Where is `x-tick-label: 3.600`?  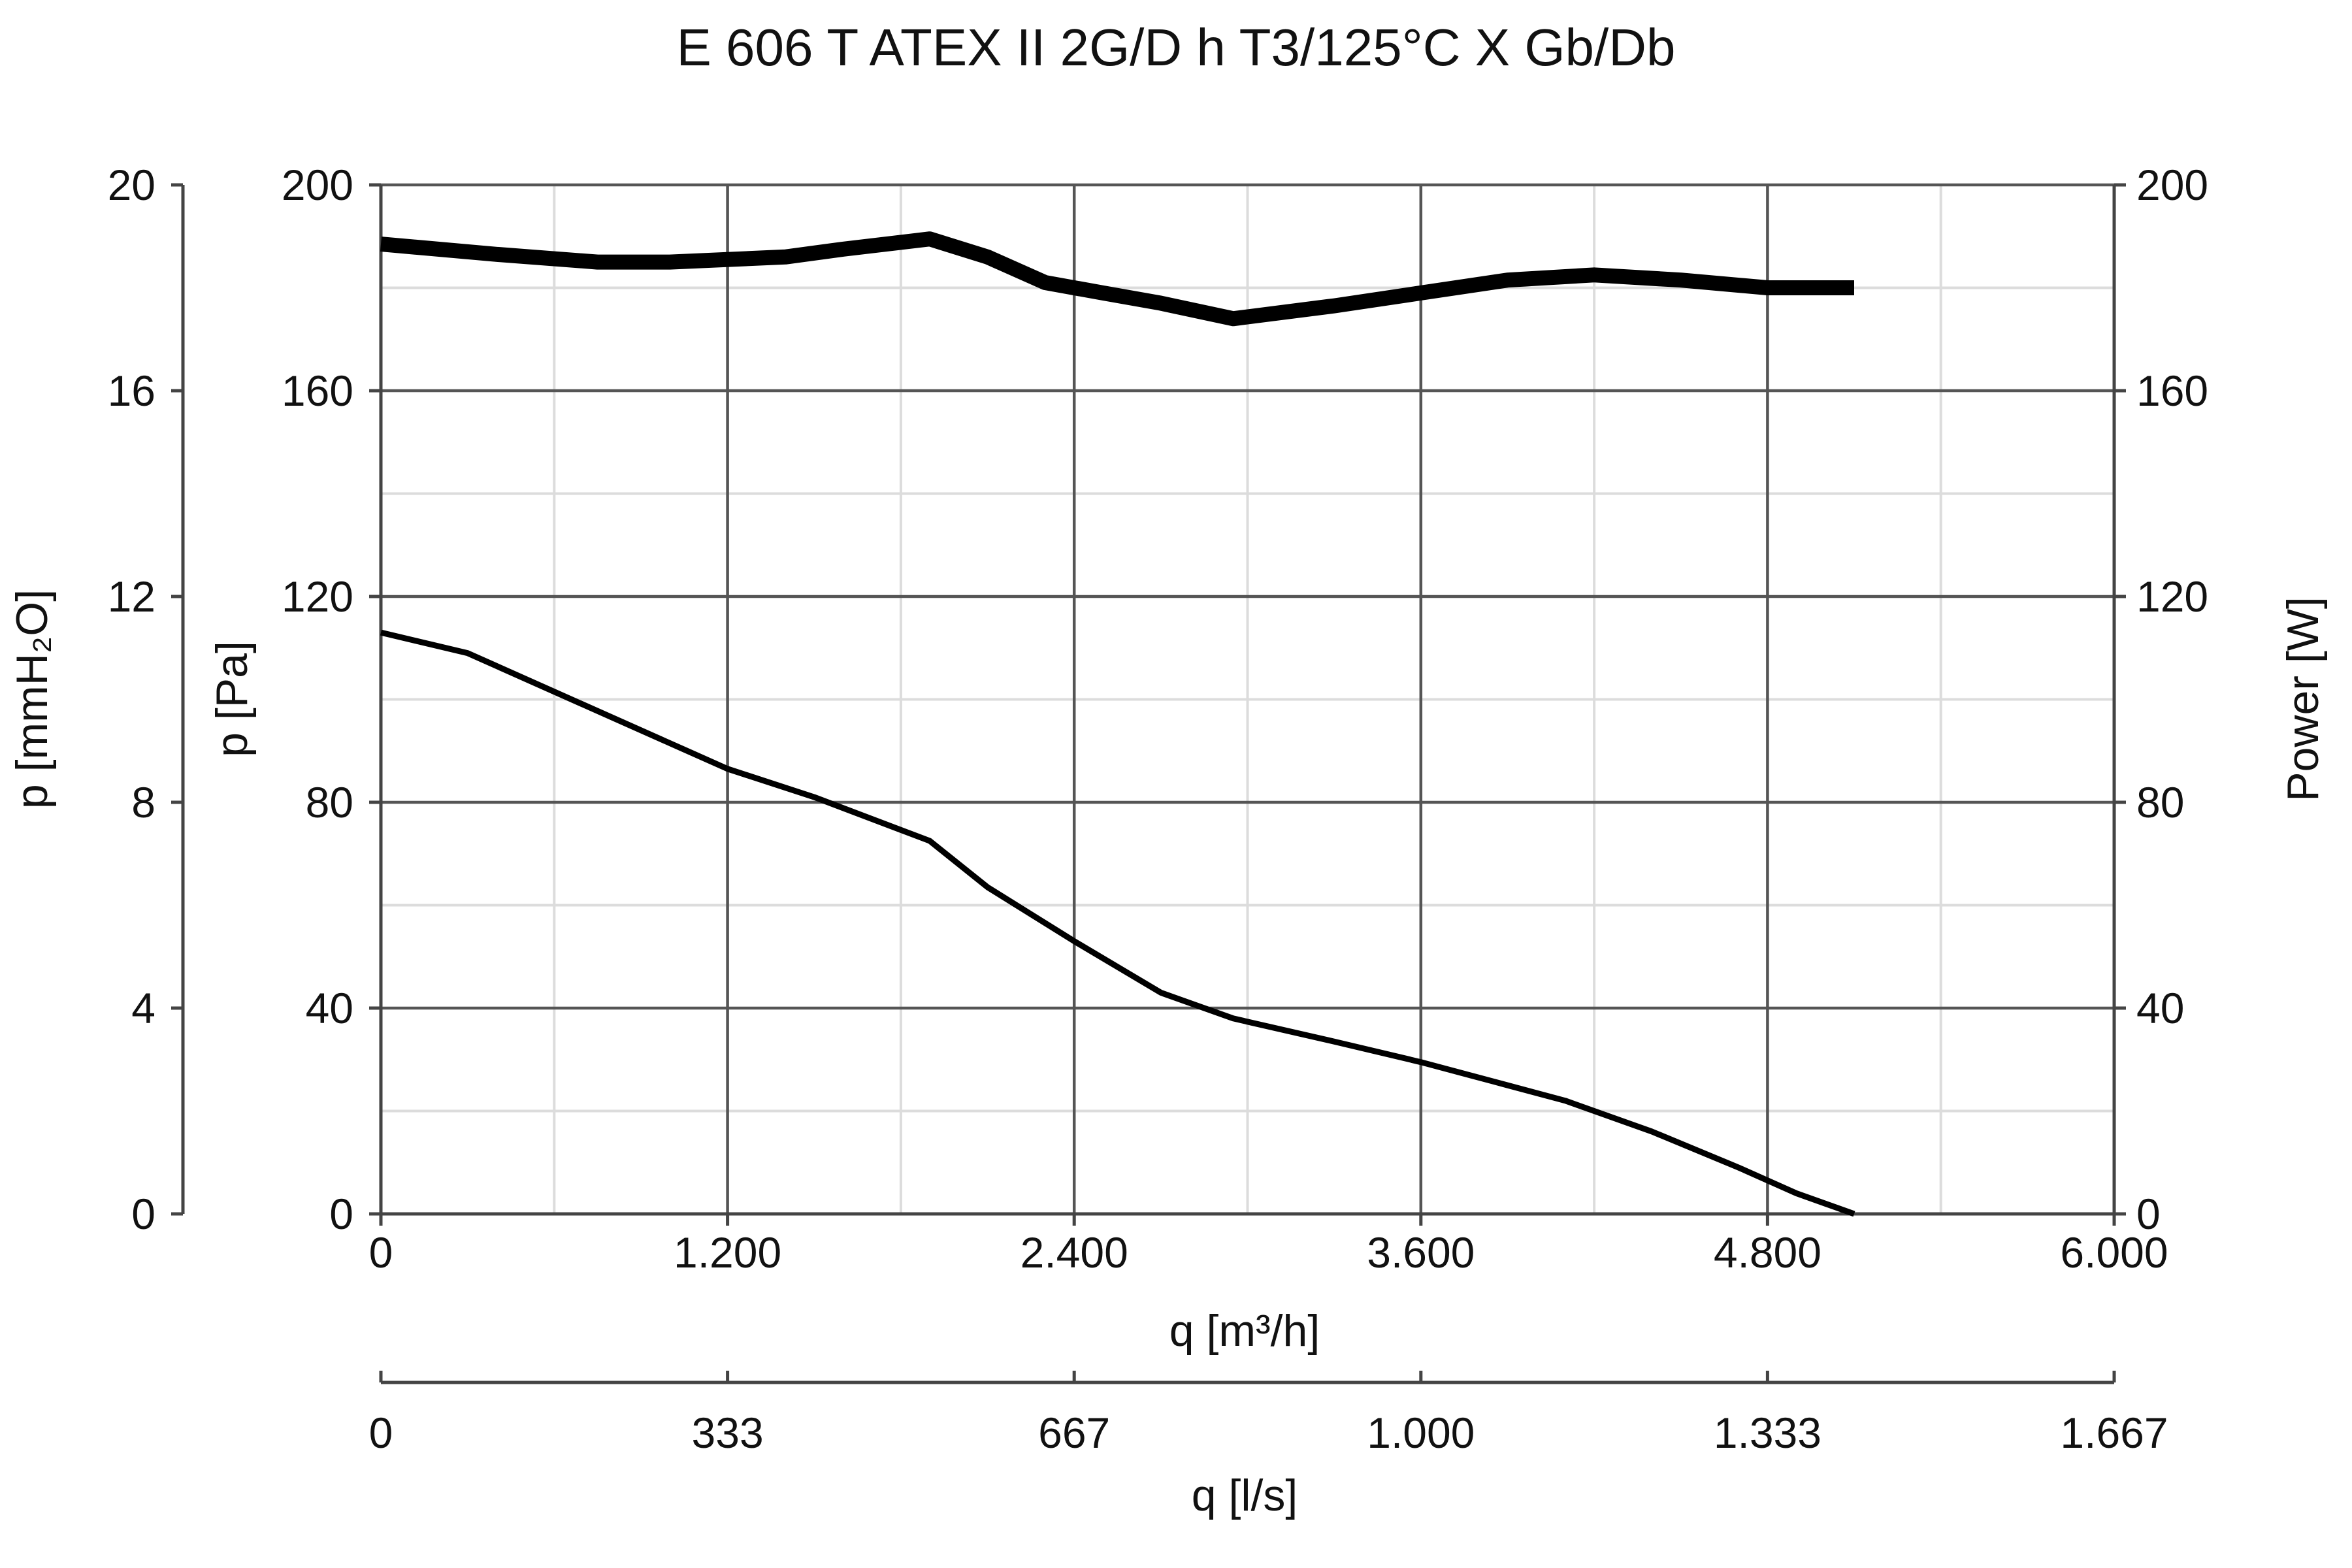 x-tick-label: 3.600 is located at coordinates (1421, 1252).